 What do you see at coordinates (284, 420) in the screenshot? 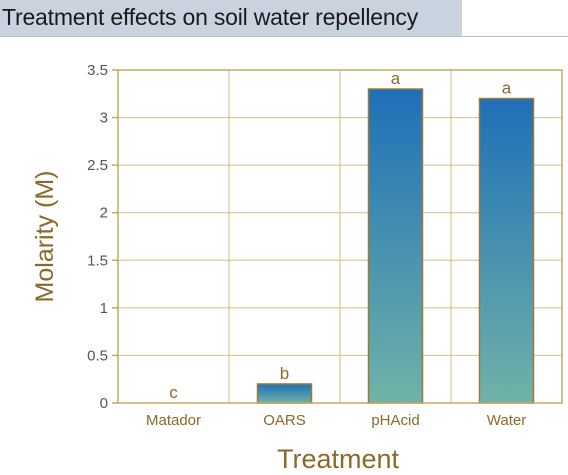
I see `x-tick-label: OARS` at bounding box center [284, 420].